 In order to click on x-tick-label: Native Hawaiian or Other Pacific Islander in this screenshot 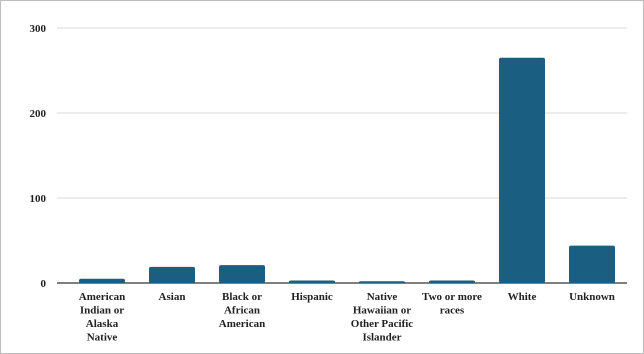, I will do `click(382, 317)`.